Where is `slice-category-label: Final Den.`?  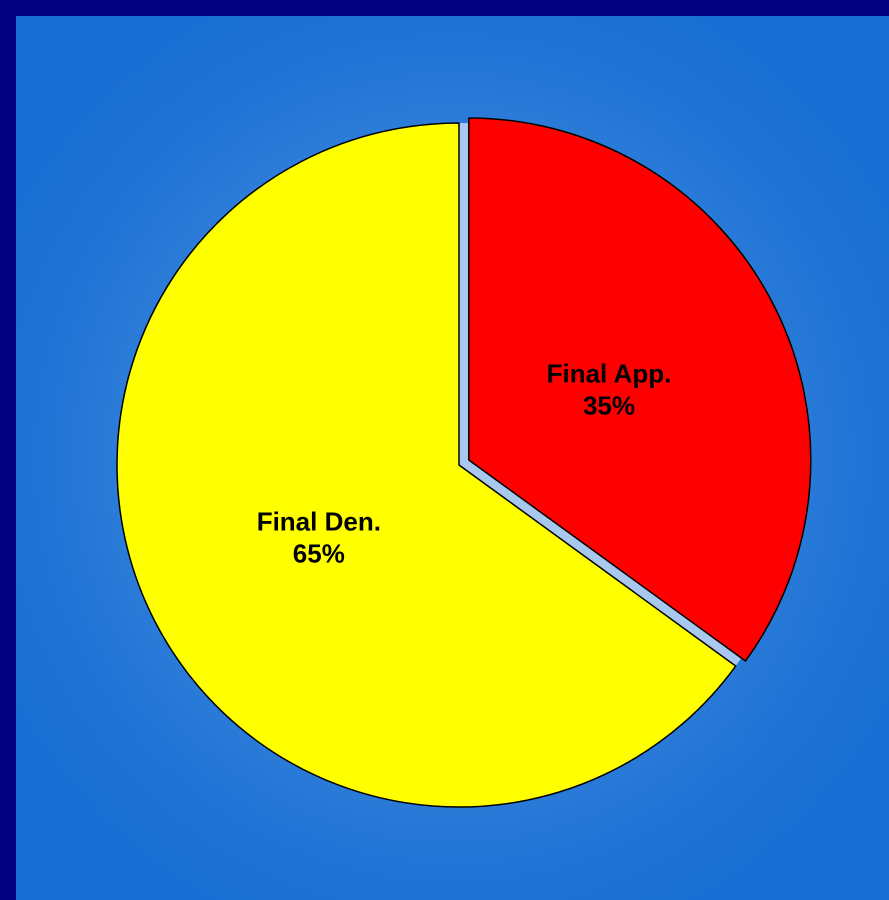 slice-category-label: Final Den. is located at coordinates (319, 521).